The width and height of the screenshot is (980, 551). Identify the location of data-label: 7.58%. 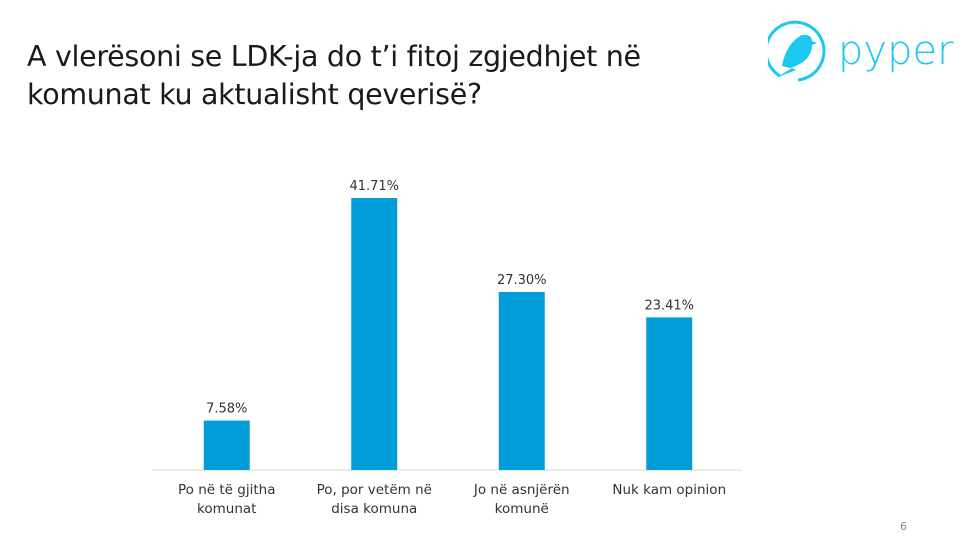
(226, 409).